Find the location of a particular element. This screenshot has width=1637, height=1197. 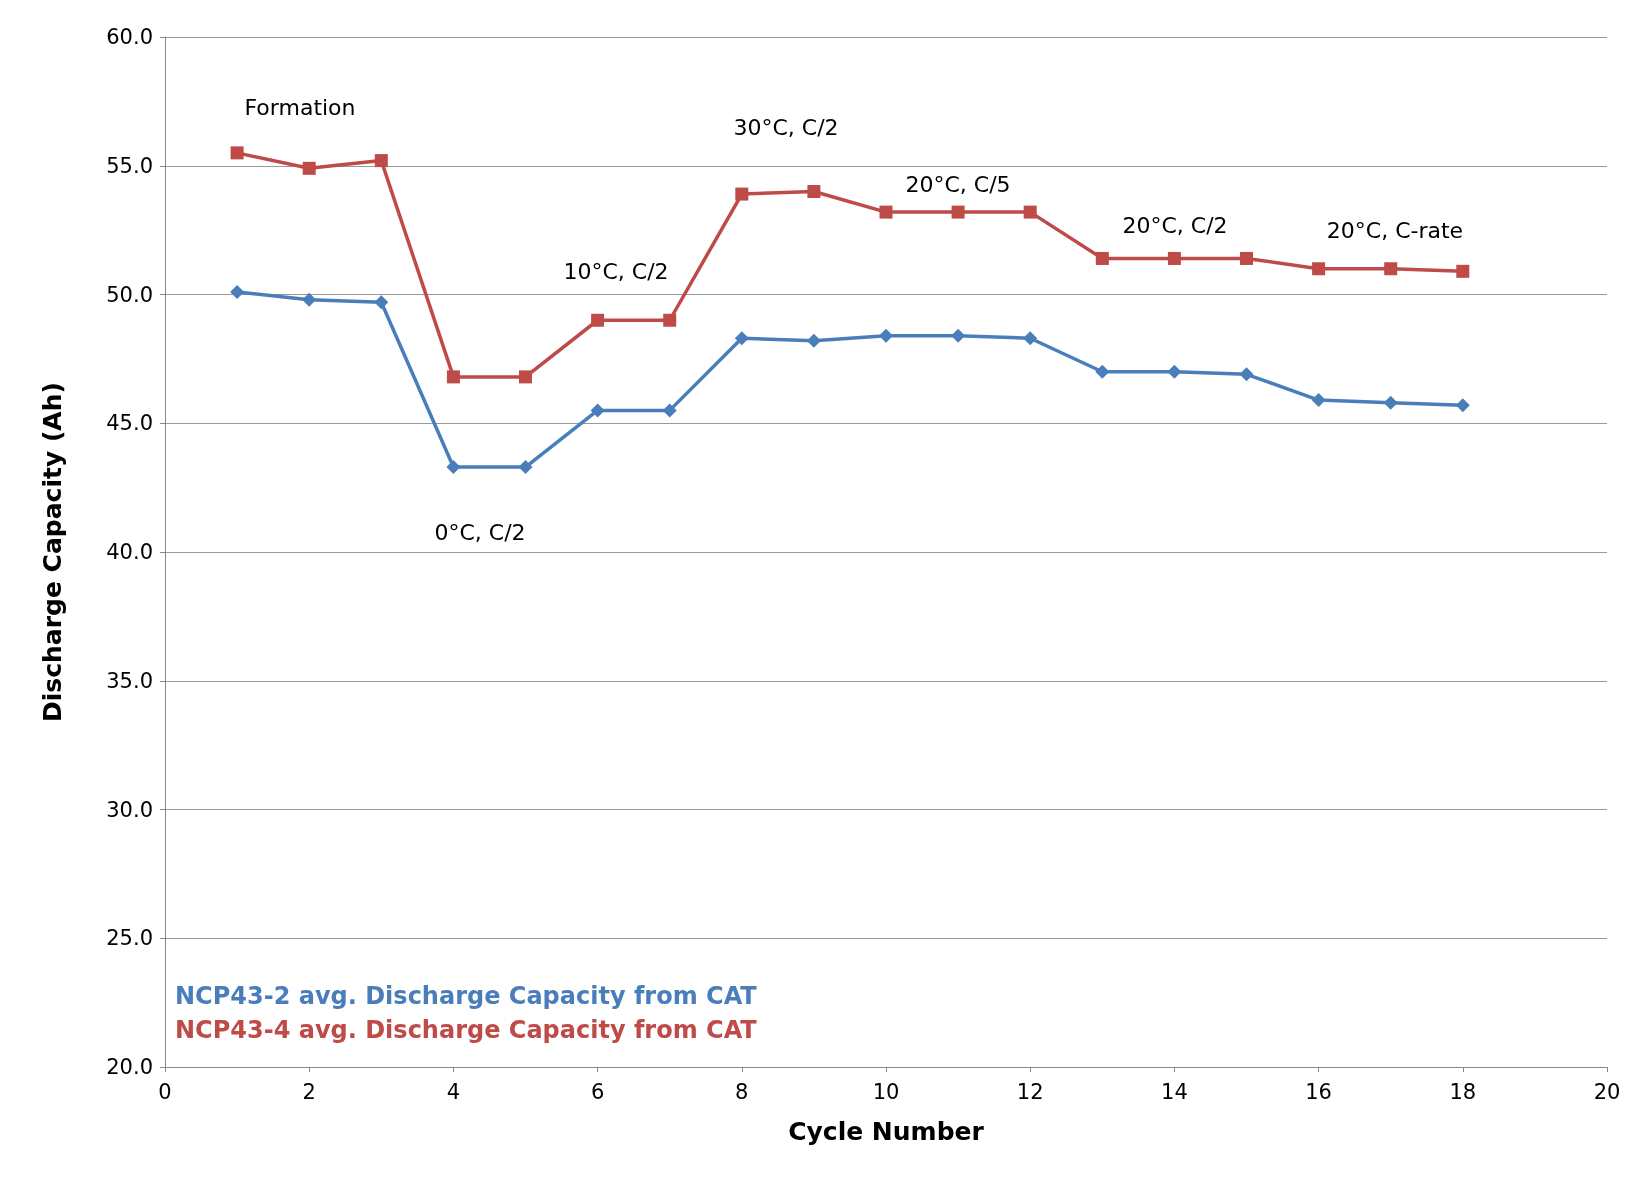

x-tick-label: 4 is located at coordinates (453, 1091).